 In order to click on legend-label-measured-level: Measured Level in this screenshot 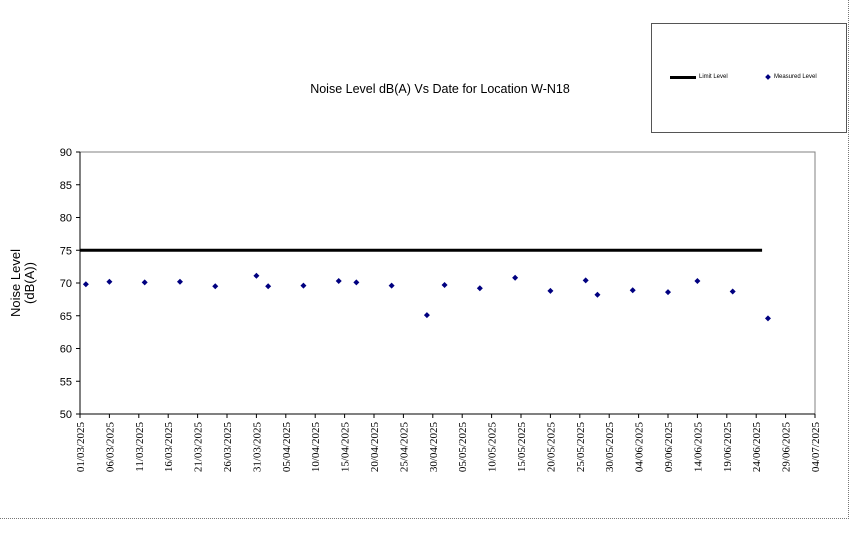, I will do `click(795, 77)`.